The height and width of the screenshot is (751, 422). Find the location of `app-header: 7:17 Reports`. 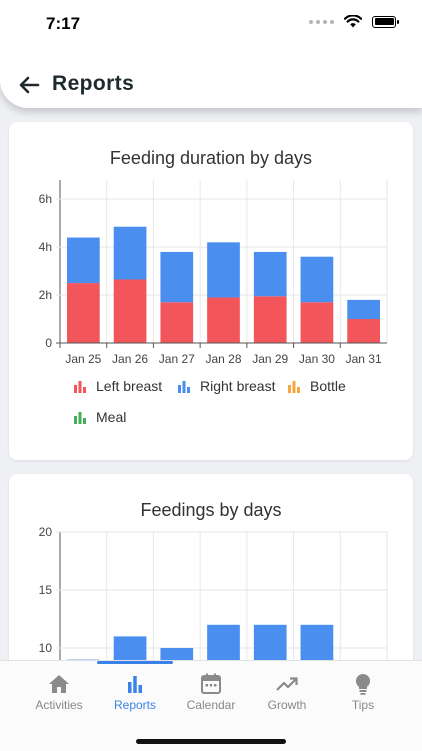

app-header: 7:17 Reports is located at coordinates (211, 54).